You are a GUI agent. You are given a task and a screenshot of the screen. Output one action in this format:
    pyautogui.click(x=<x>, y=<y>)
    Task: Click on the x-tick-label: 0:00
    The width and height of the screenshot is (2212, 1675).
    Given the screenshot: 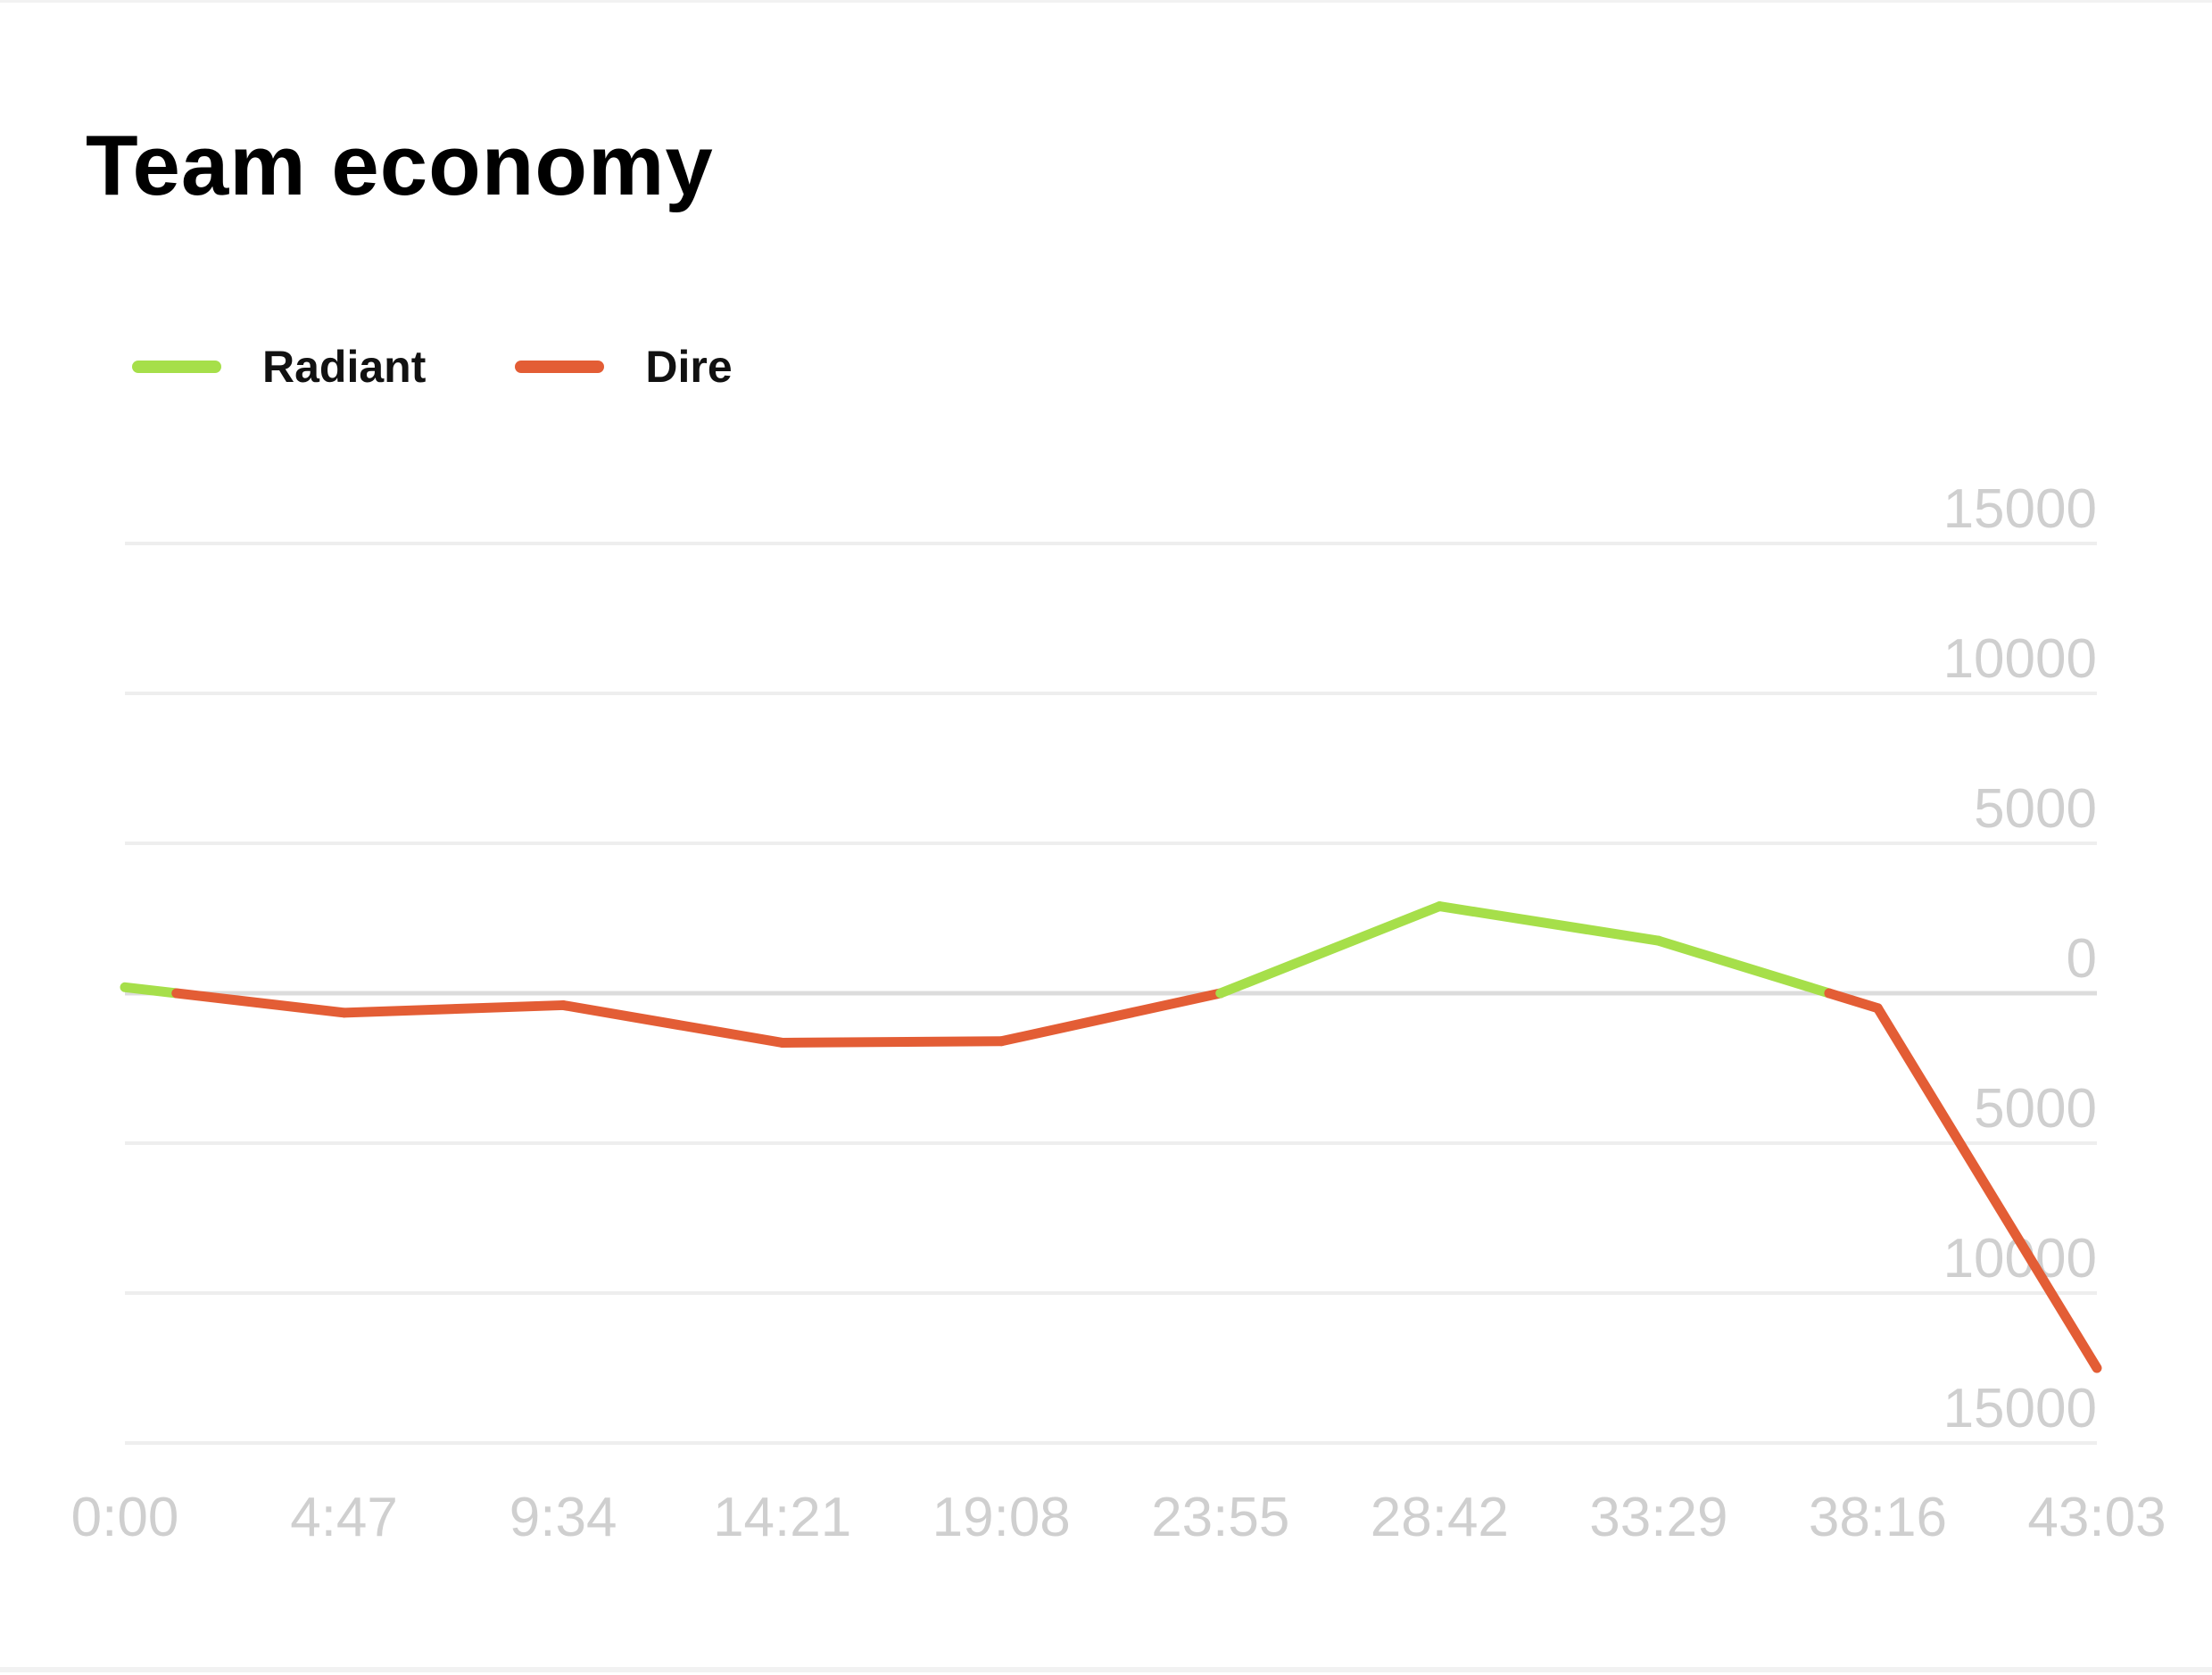 What is the action you would take?
    pyautogui.click(x=125, y=1518)
    